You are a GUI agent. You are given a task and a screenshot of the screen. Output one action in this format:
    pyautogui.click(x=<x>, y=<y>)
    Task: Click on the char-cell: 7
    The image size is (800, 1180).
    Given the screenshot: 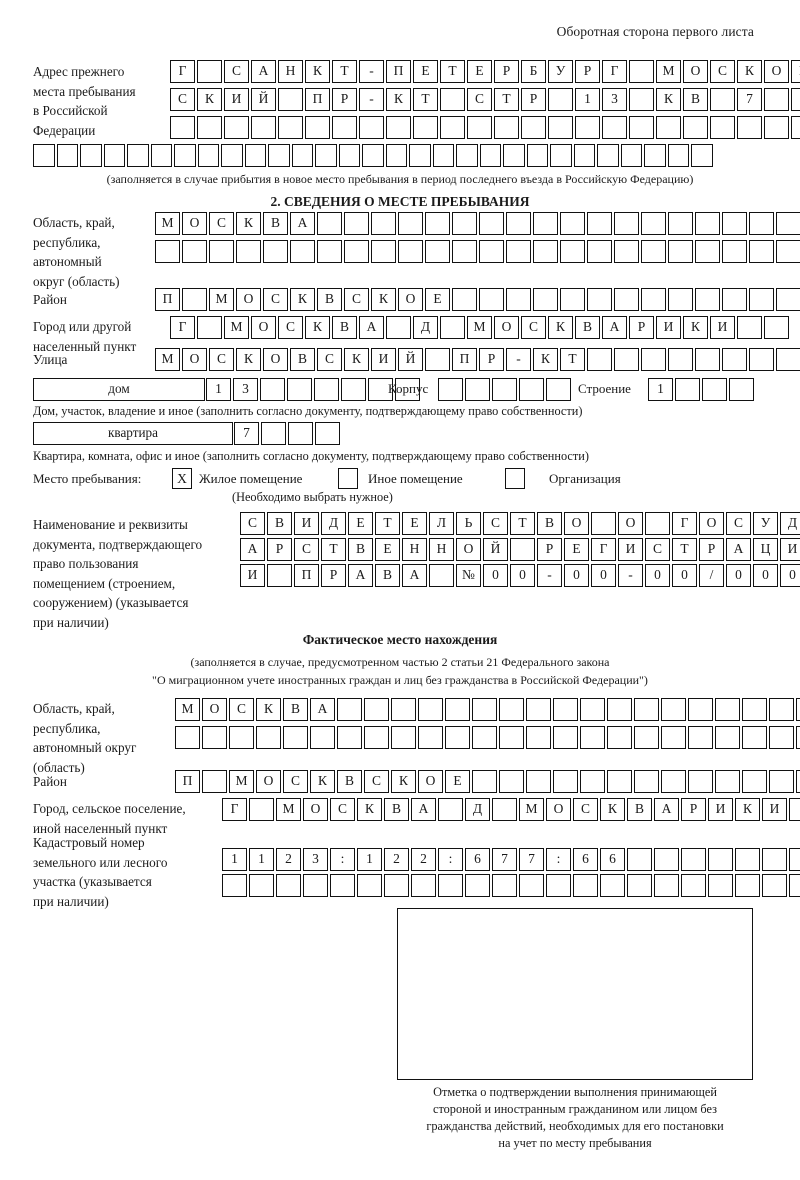 What is the action you would take?
    pyautogui.click(x=246, y=433)
    